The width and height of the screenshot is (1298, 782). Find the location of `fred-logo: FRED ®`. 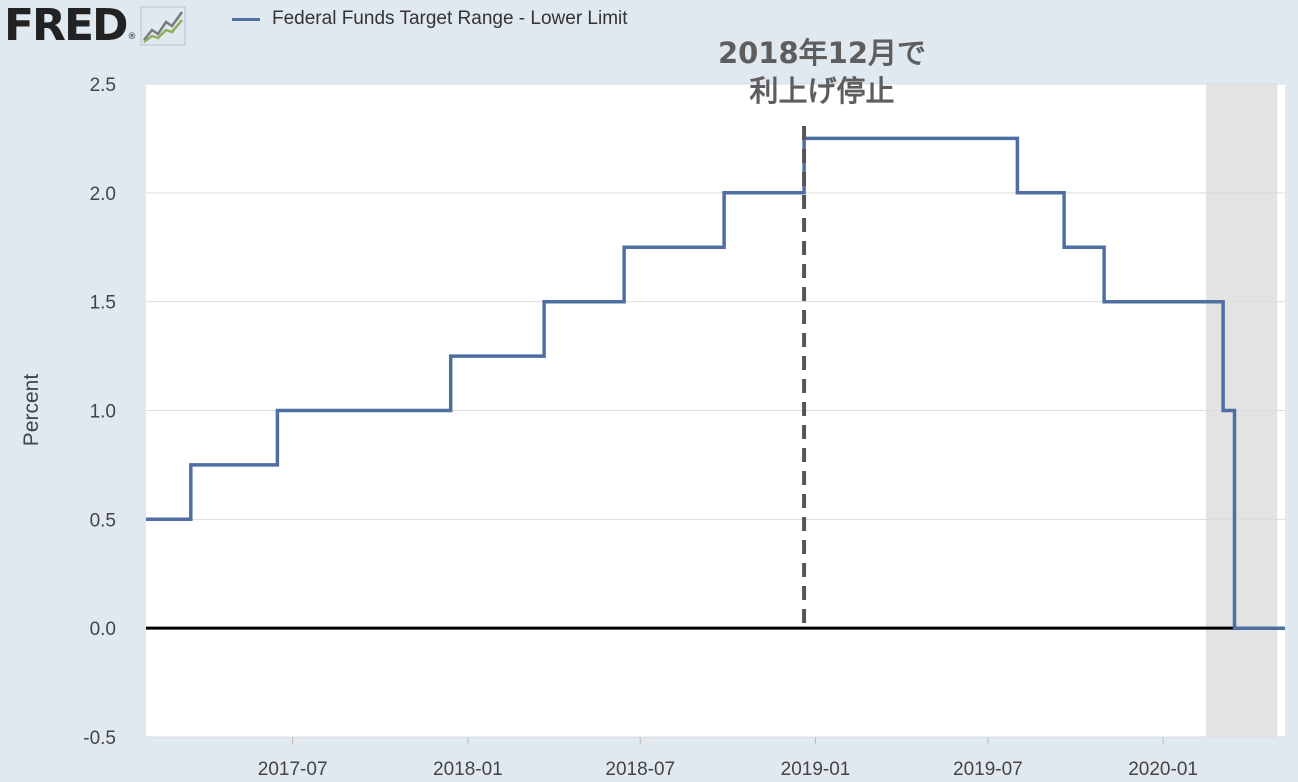

fred-logo: FRED ® is located at coordinates (95, 26).